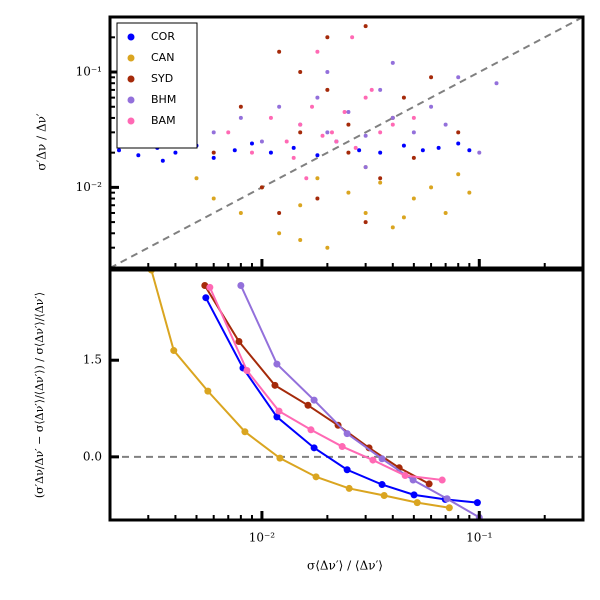 Image resolution: width=600 pixels, height=600 pixels. I want to click on series-line, so click(316, 384).